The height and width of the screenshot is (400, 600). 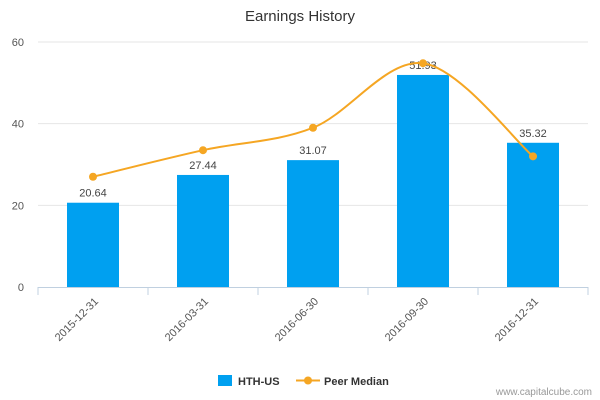 What do you see at coordinates (297, 320) in the screenshot?
I see `x-tick-label: 2016-06-30` at bounding box center [297, 320].